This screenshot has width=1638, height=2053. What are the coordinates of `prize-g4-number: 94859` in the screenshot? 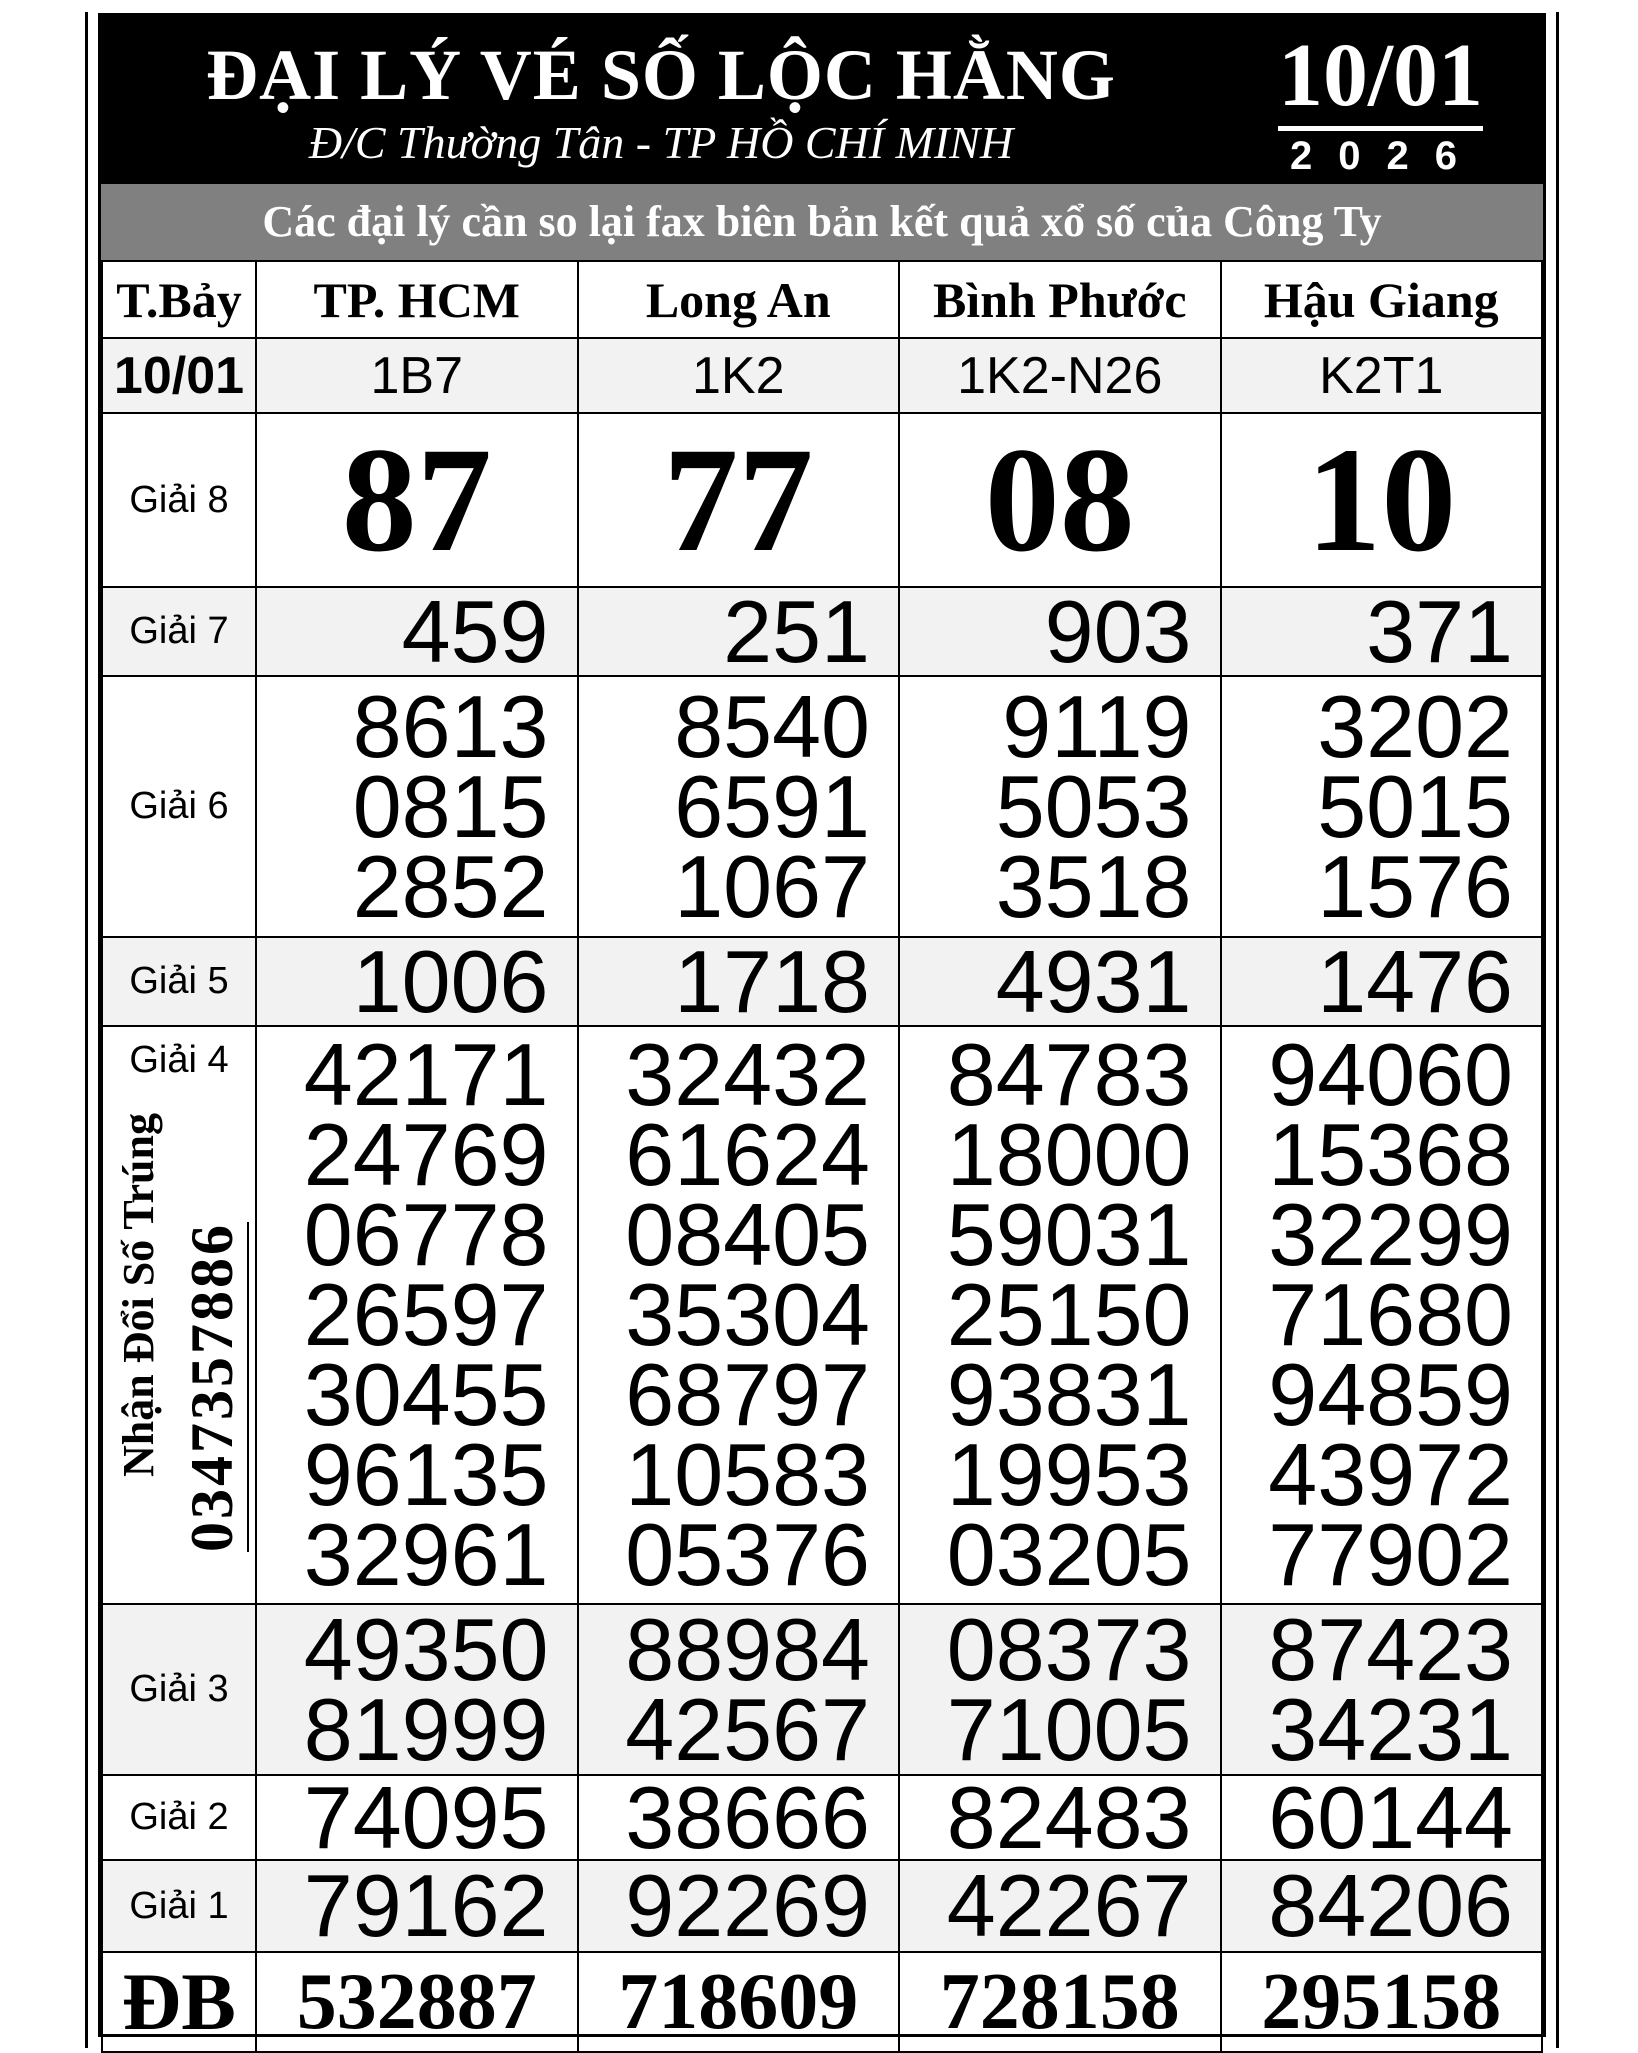 It's located at (1390, 1394).